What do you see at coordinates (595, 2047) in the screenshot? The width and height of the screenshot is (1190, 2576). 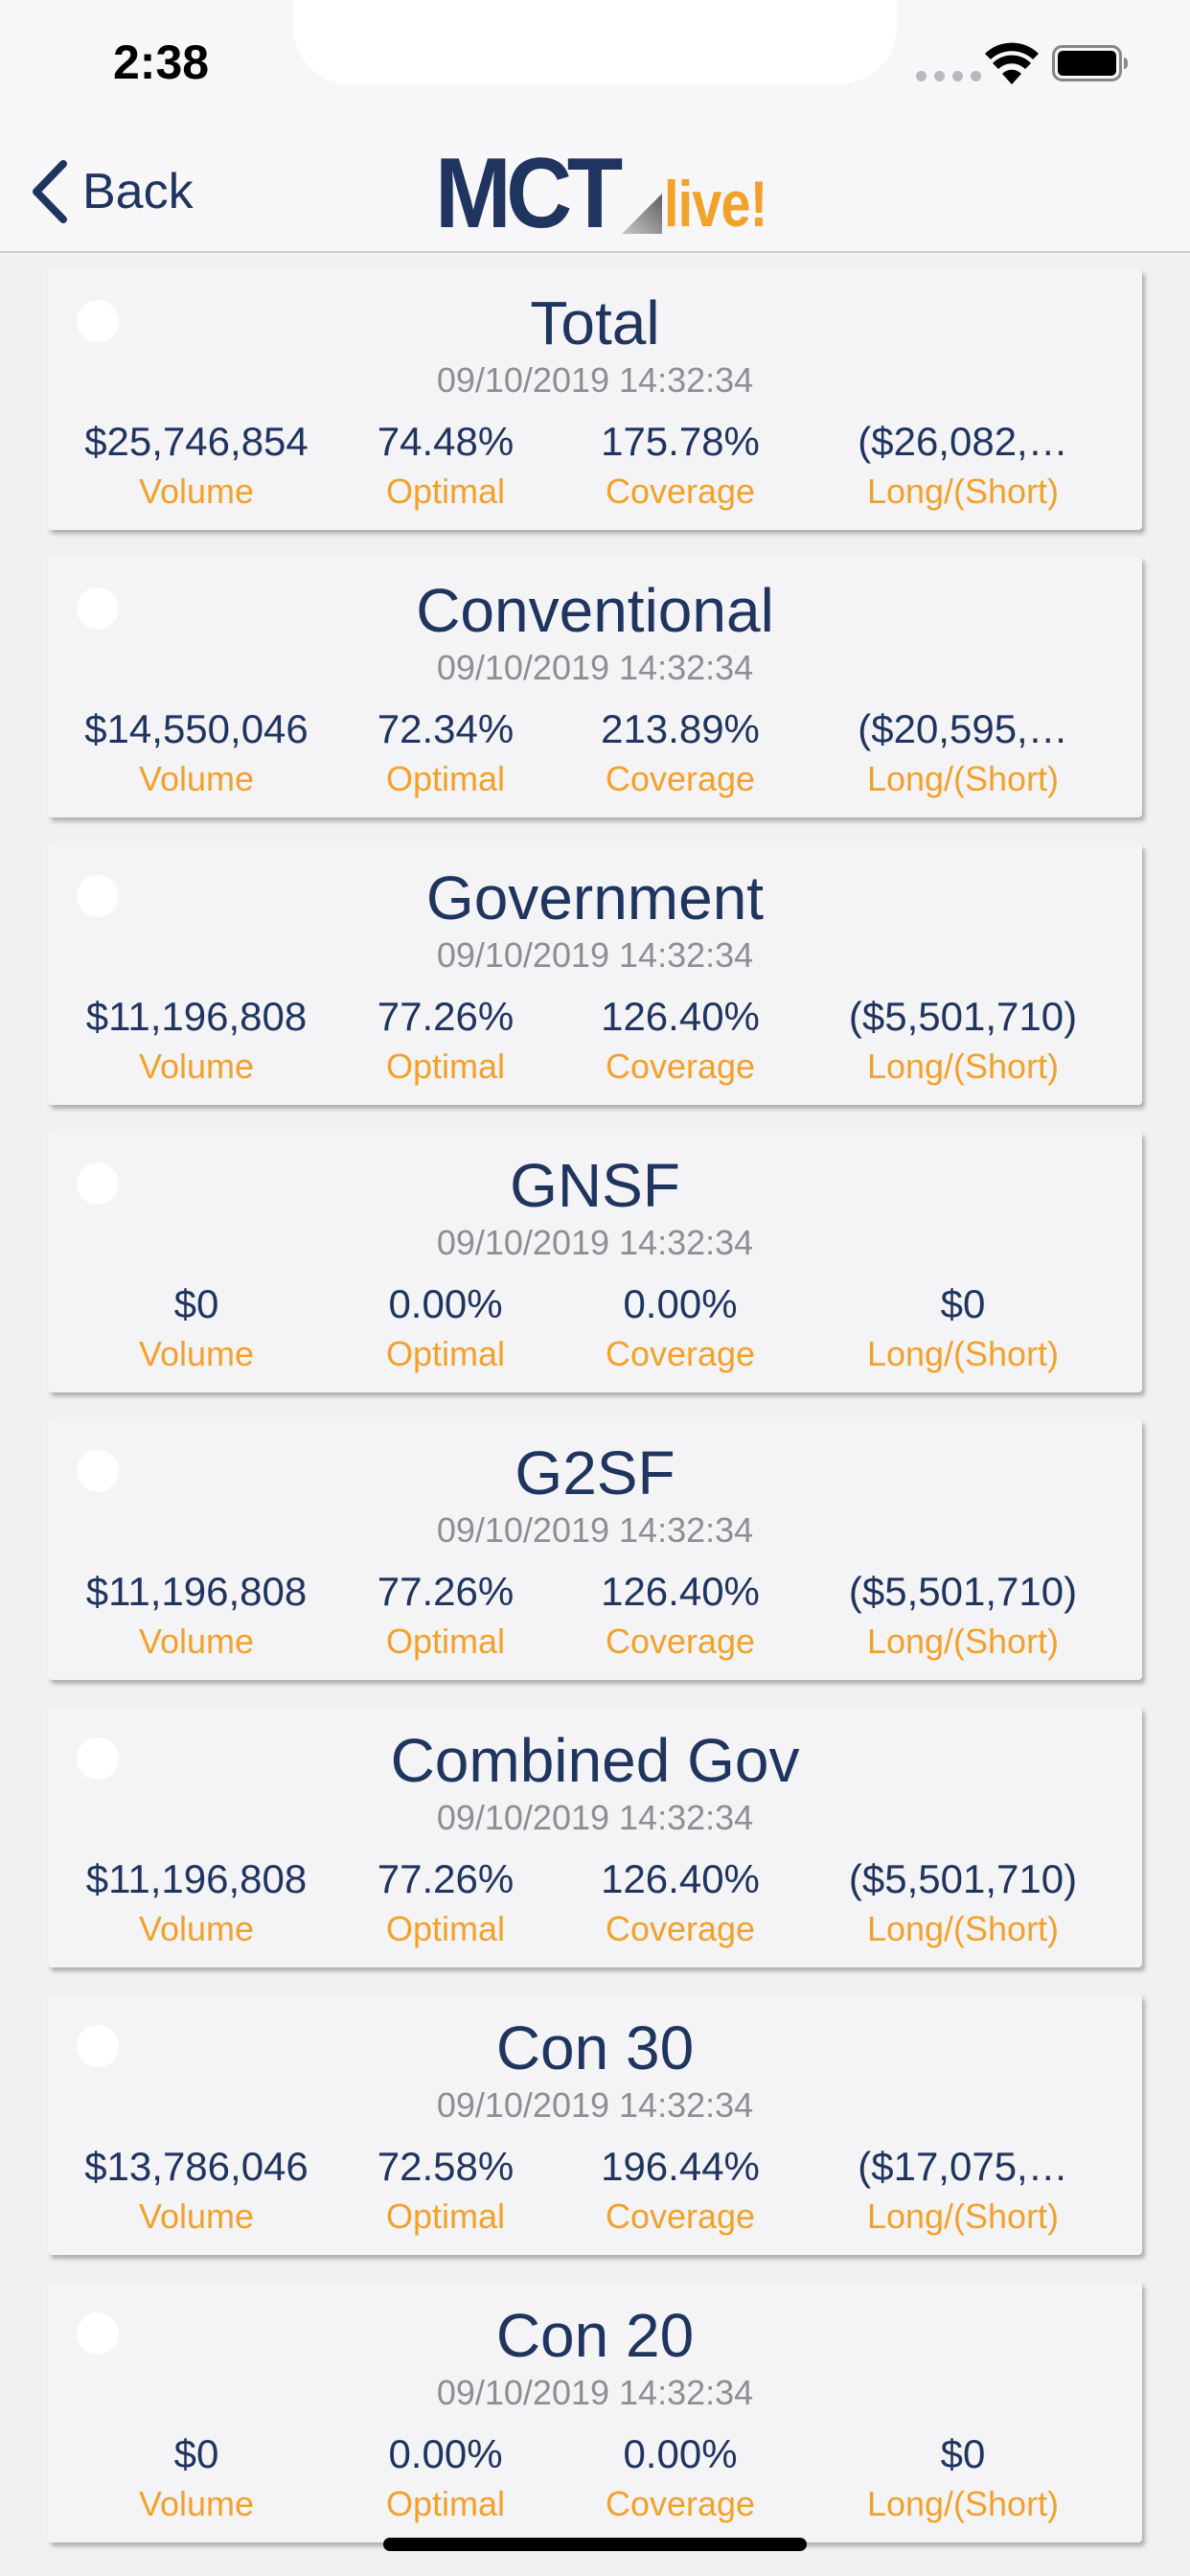 I see `card-title: Con 30` at bounding box center [595, 2047].